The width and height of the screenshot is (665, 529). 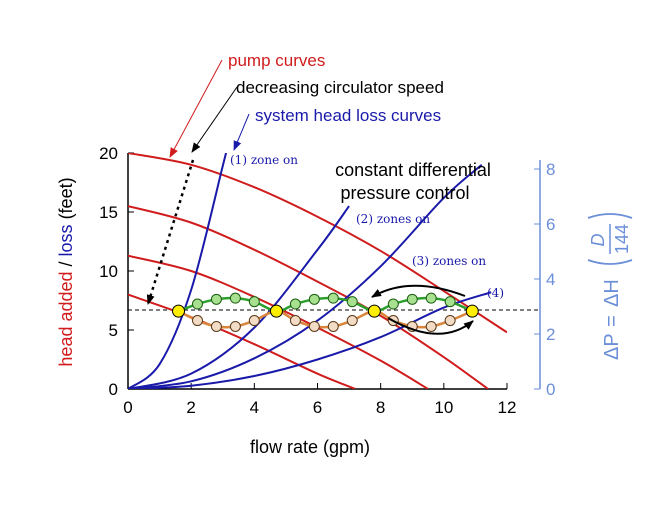 I want to click on y2-label-right-paren, so click(x=610, y=216).